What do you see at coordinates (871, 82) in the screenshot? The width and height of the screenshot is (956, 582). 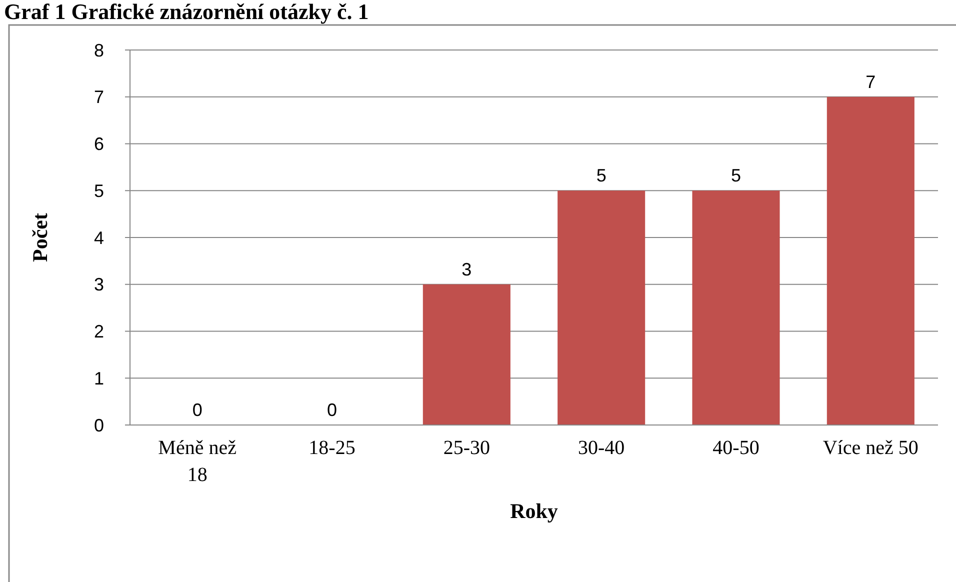 I see `data-label: 7` at bounding box center [871, 82].